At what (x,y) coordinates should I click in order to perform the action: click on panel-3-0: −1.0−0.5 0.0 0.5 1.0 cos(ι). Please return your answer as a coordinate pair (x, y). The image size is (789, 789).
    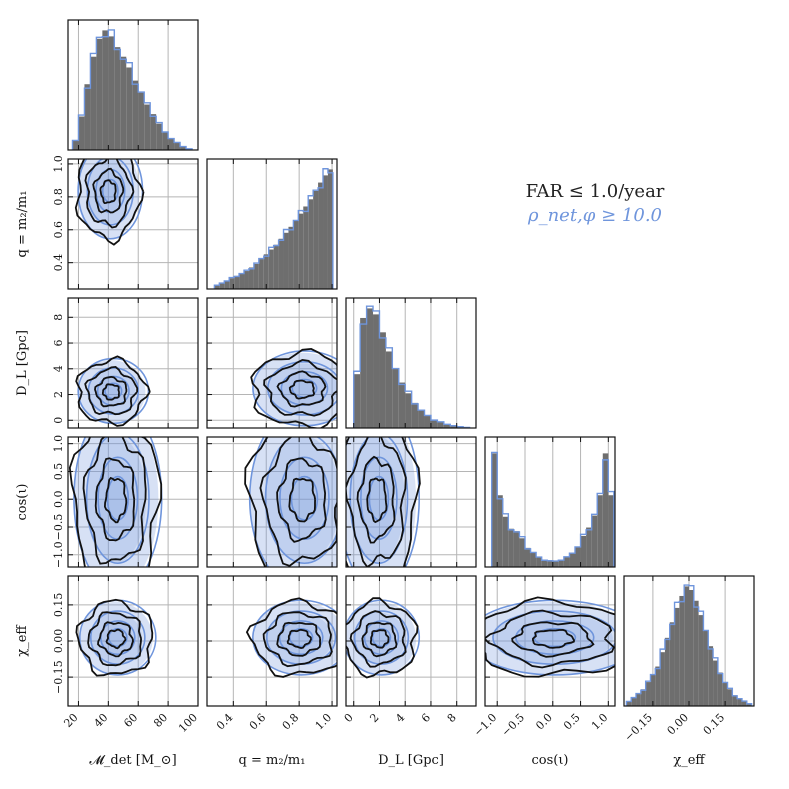
    Looking at the image, I should click on (107, 501).